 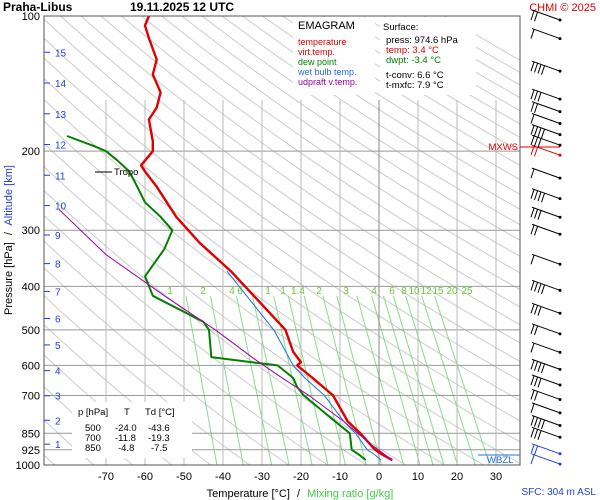 What do you see at coordinates (9, 240) in the screenshot?
I see `y-axis-title: Pressure [hPa] / Altitude [km]` at bounding box center [9, 240].